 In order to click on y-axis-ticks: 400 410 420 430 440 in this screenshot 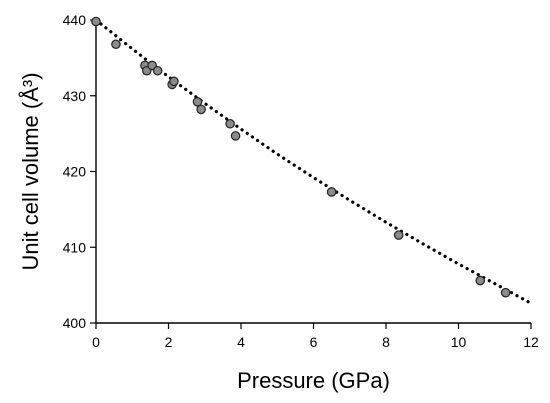, I will do `click(79, 171)`.